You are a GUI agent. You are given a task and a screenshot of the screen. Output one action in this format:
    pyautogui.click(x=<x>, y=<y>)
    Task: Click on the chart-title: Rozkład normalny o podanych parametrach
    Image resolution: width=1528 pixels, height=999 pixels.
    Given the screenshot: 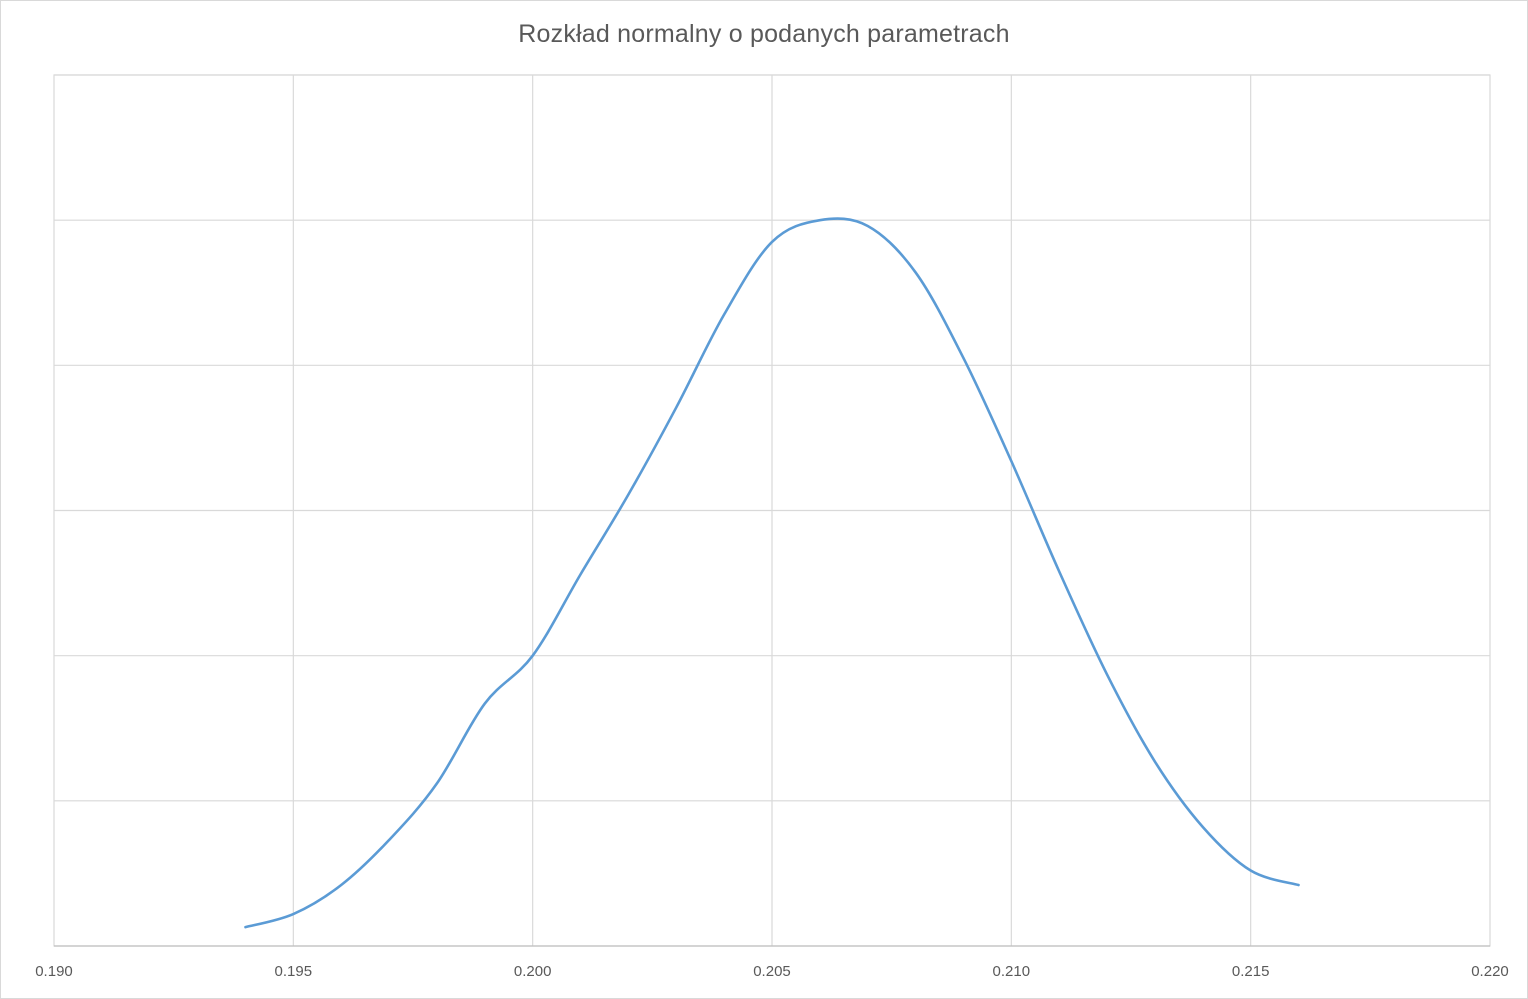 What is the action you would take?
    pyautogui.click(x=764, y=34)
    